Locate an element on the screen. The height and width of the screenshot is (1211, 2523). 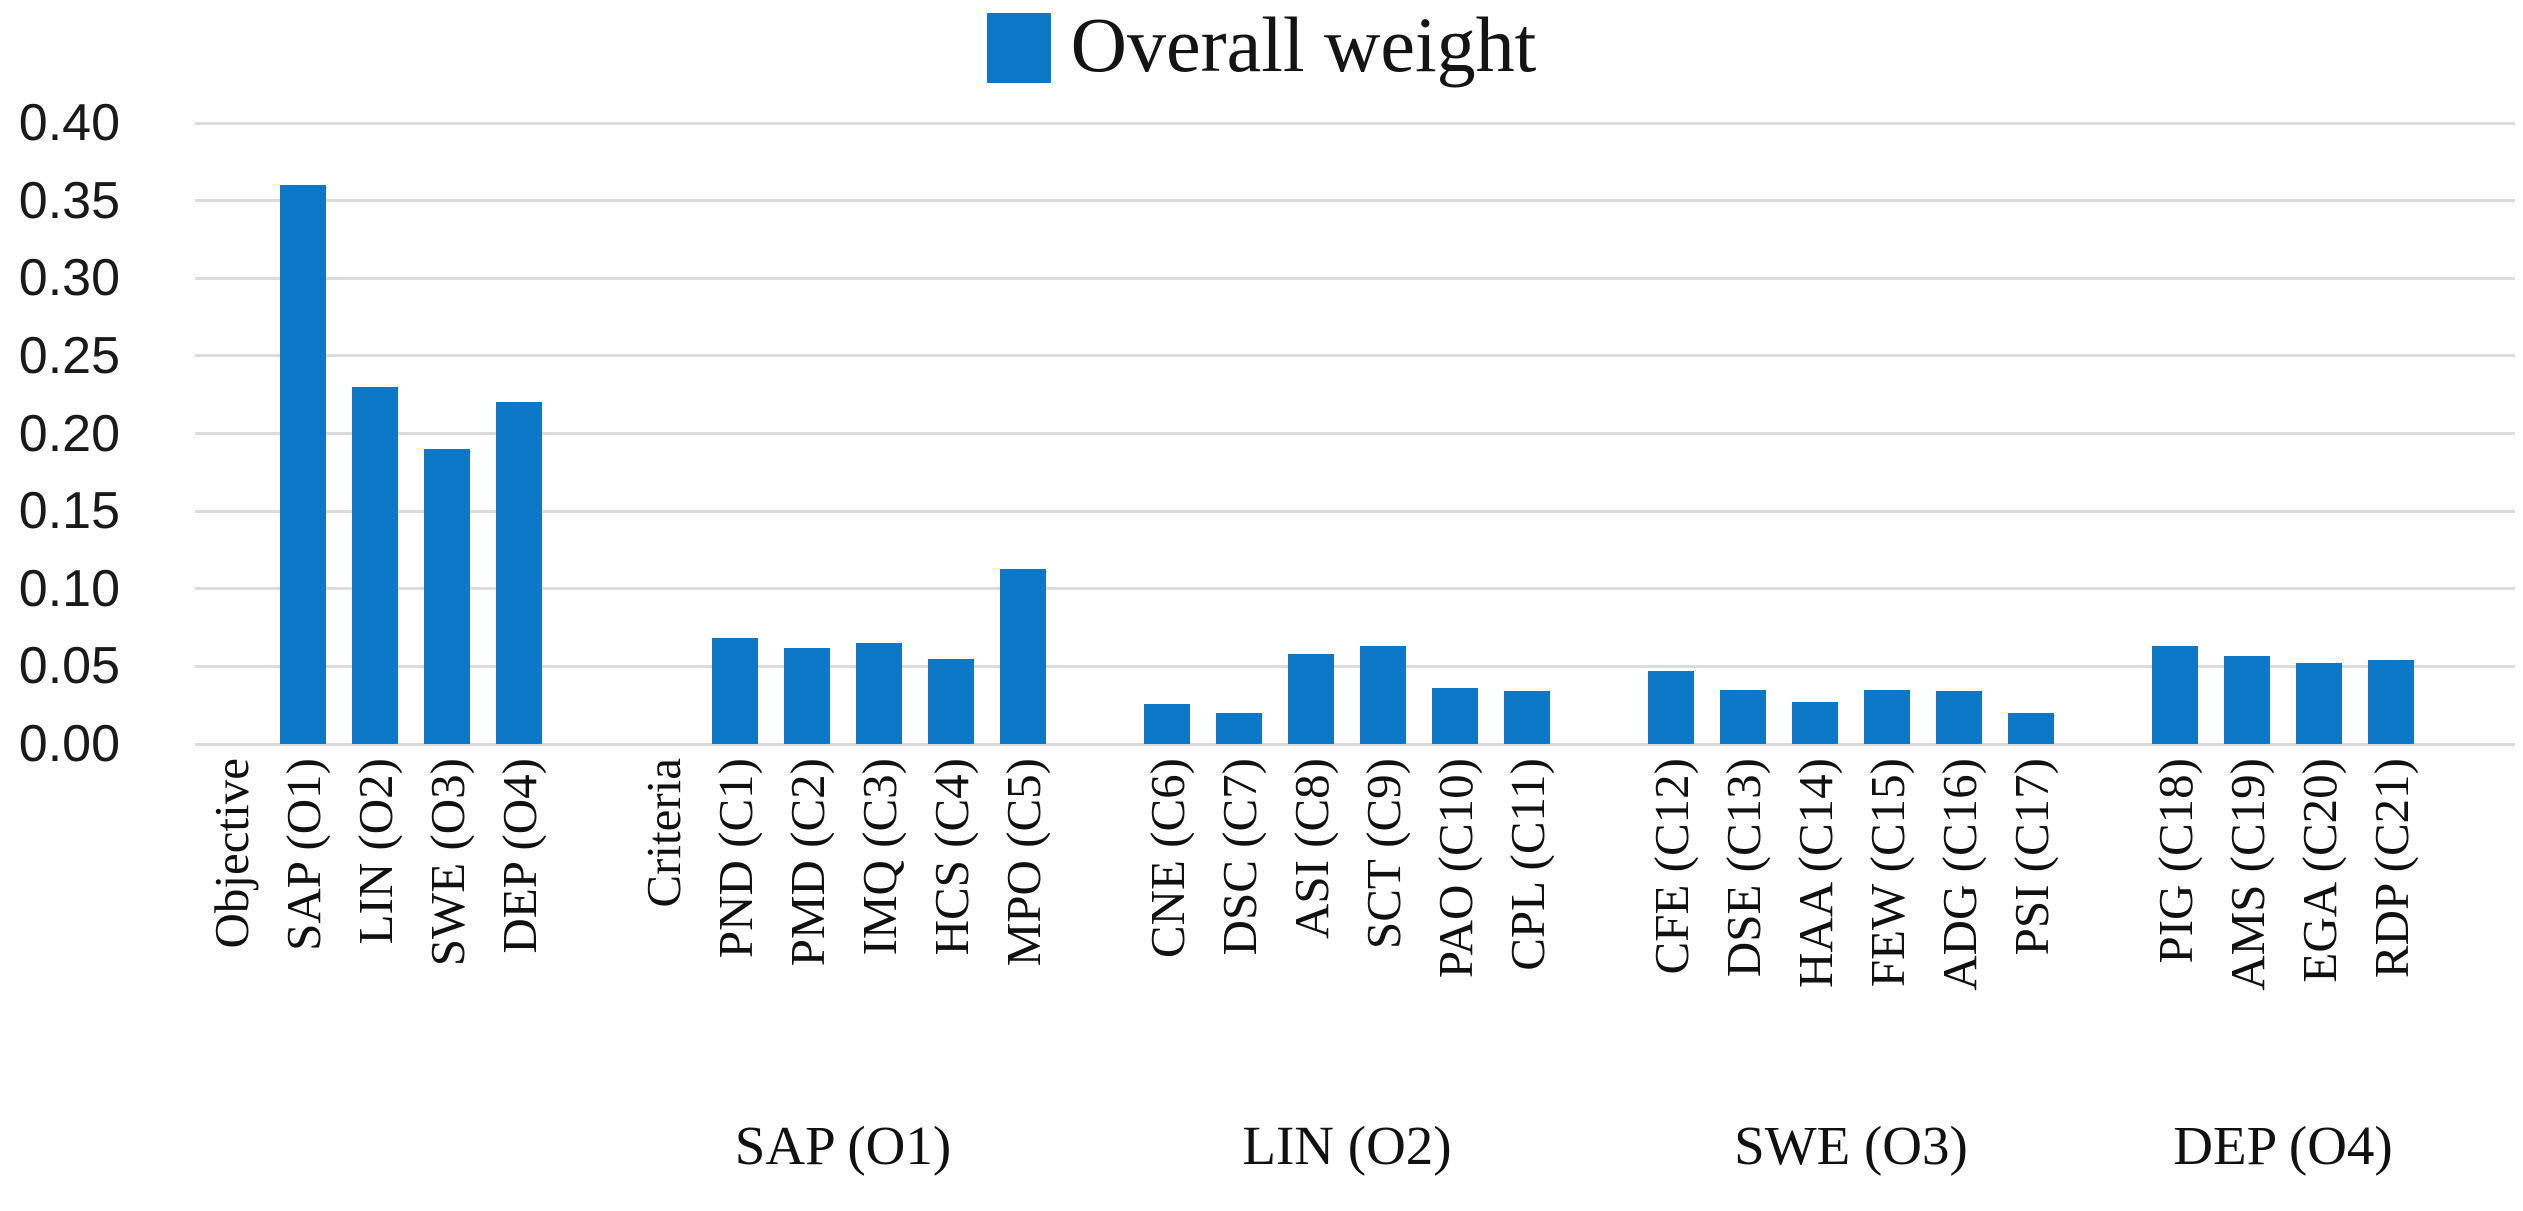
y-tick-label: 0.15 is located at coordinates (69, 511).